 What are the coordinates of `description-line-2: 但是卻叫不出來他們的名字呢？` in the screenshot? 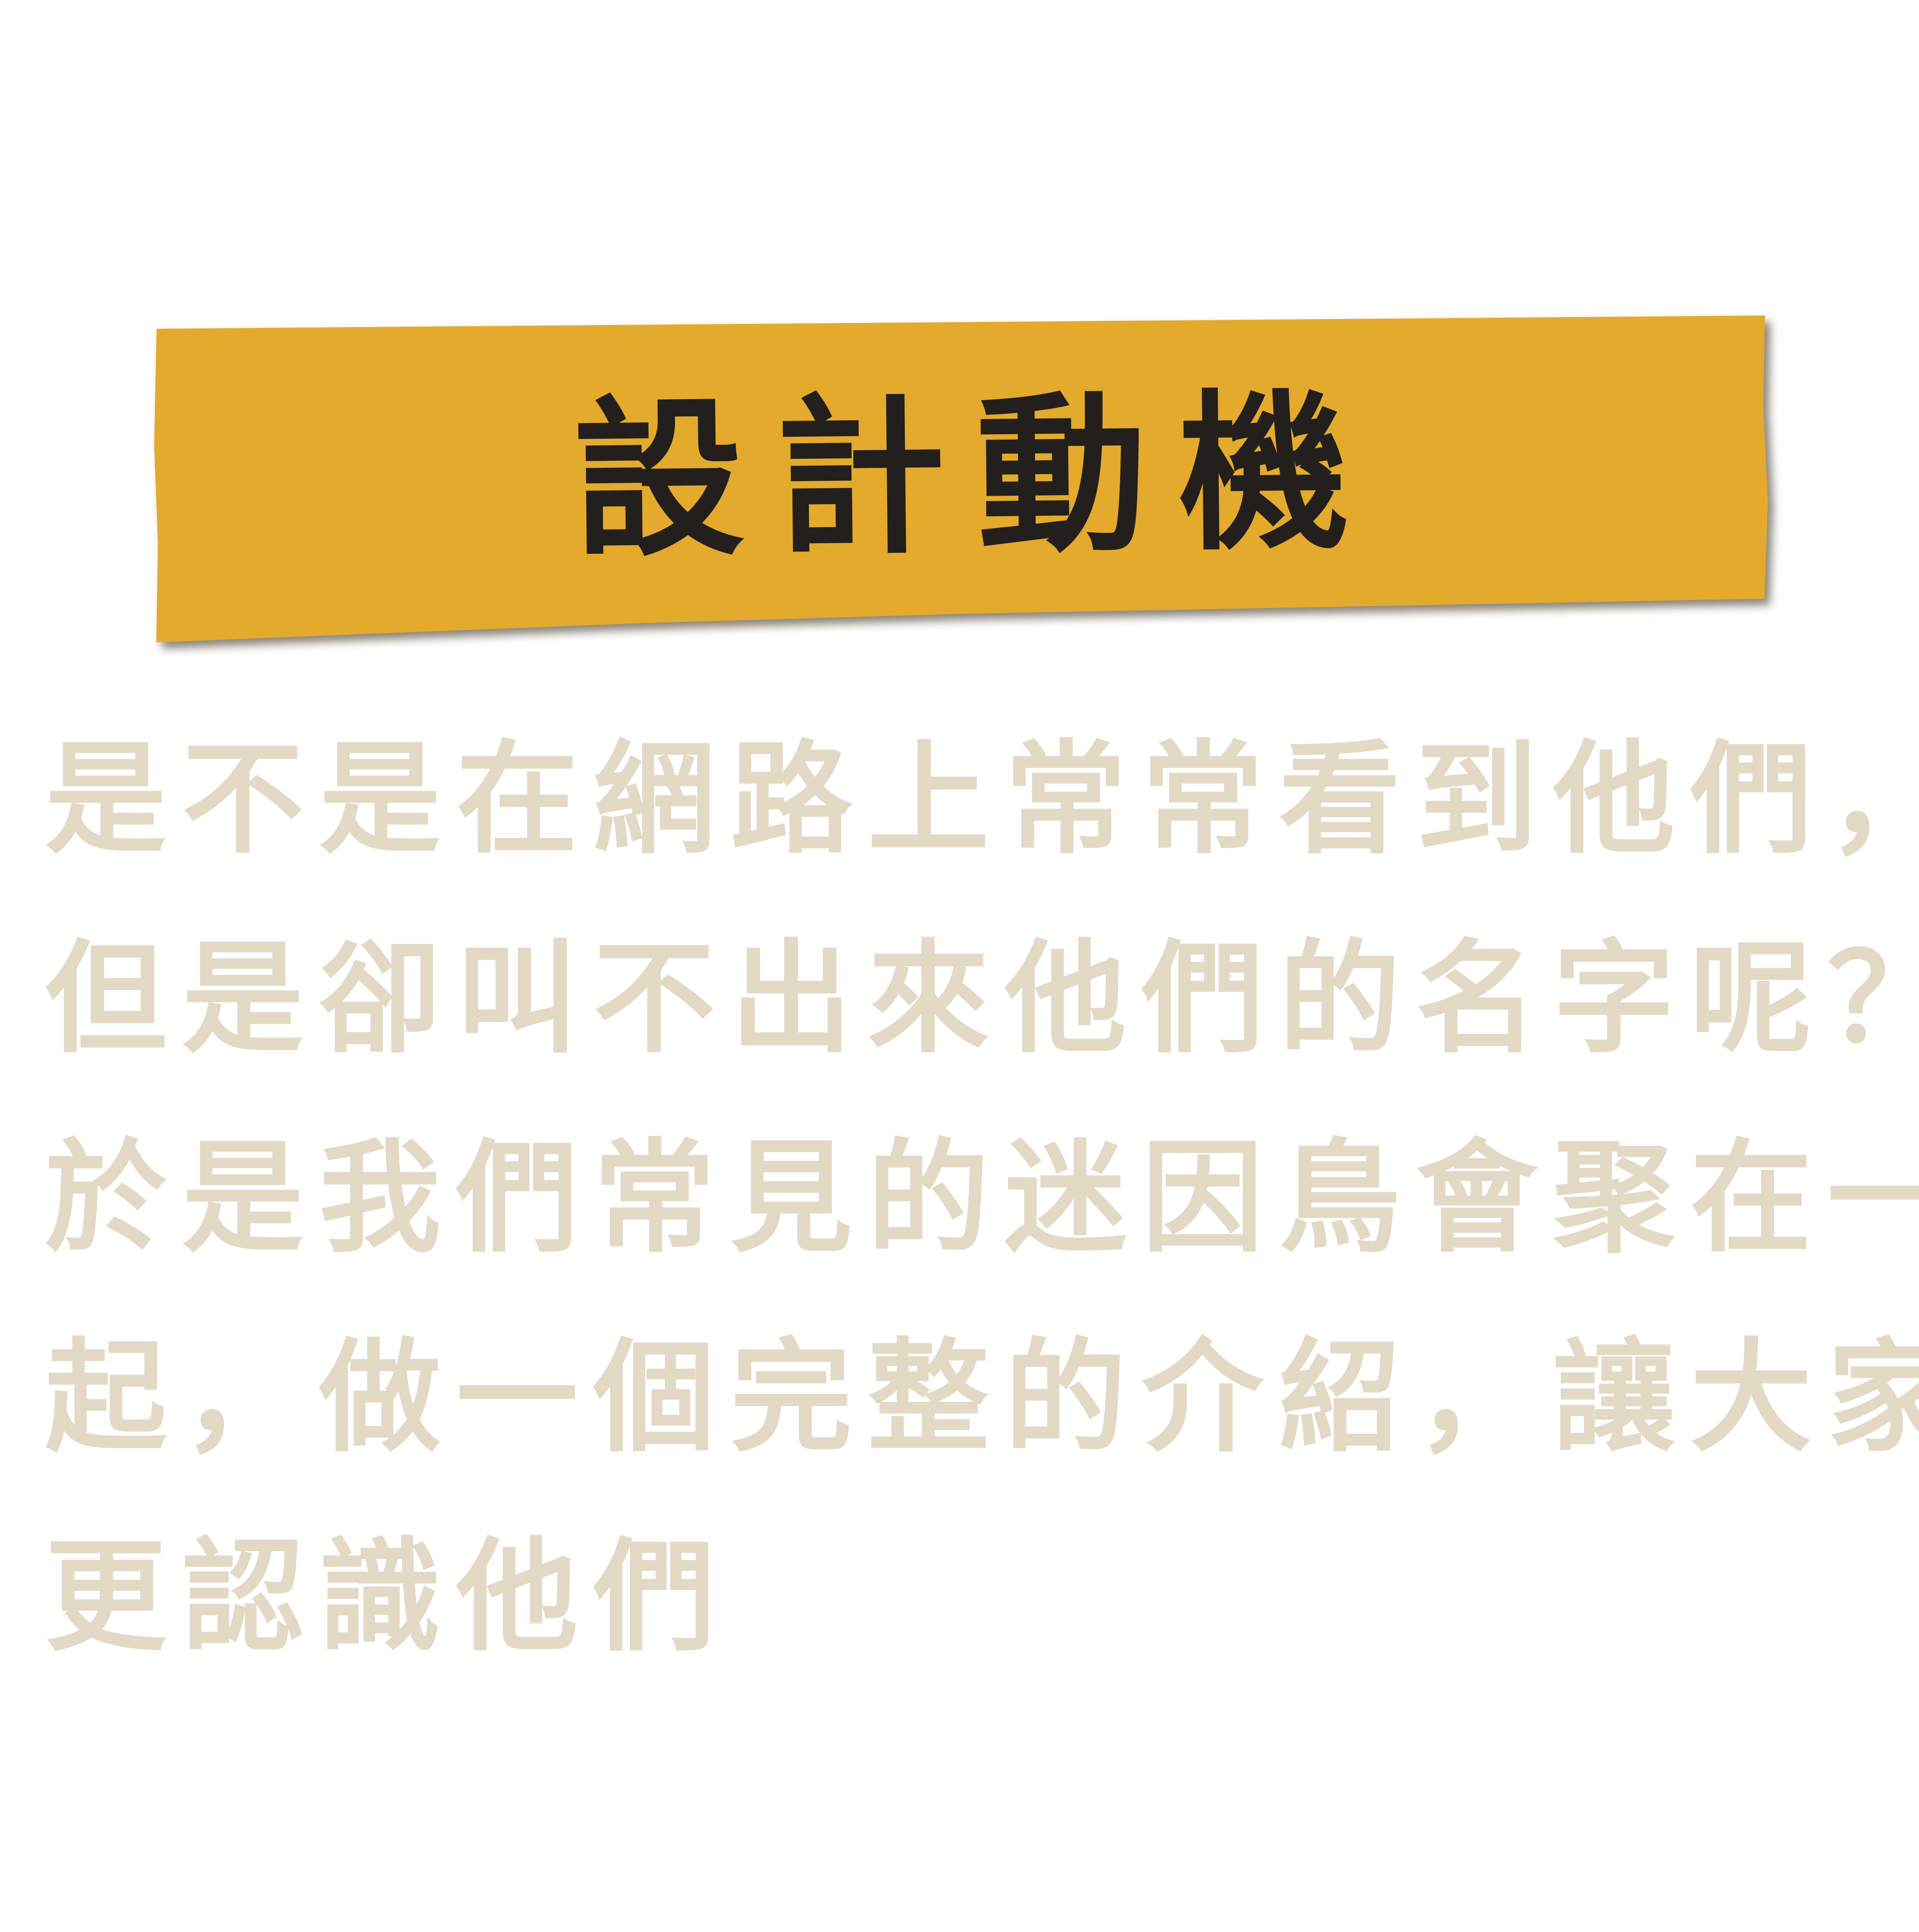 It's located at (982, 999).